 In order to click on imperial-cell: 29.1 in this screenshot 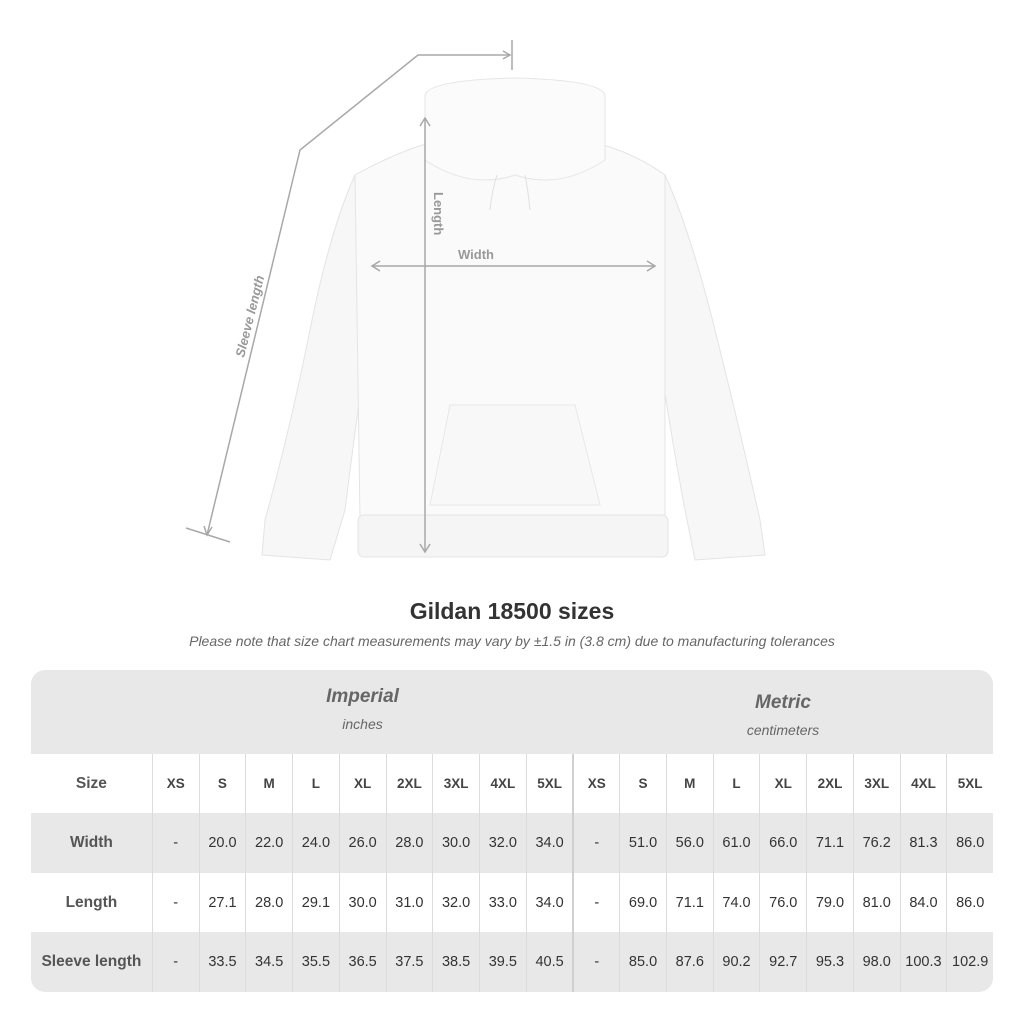, I will do `click(315, 902)`.